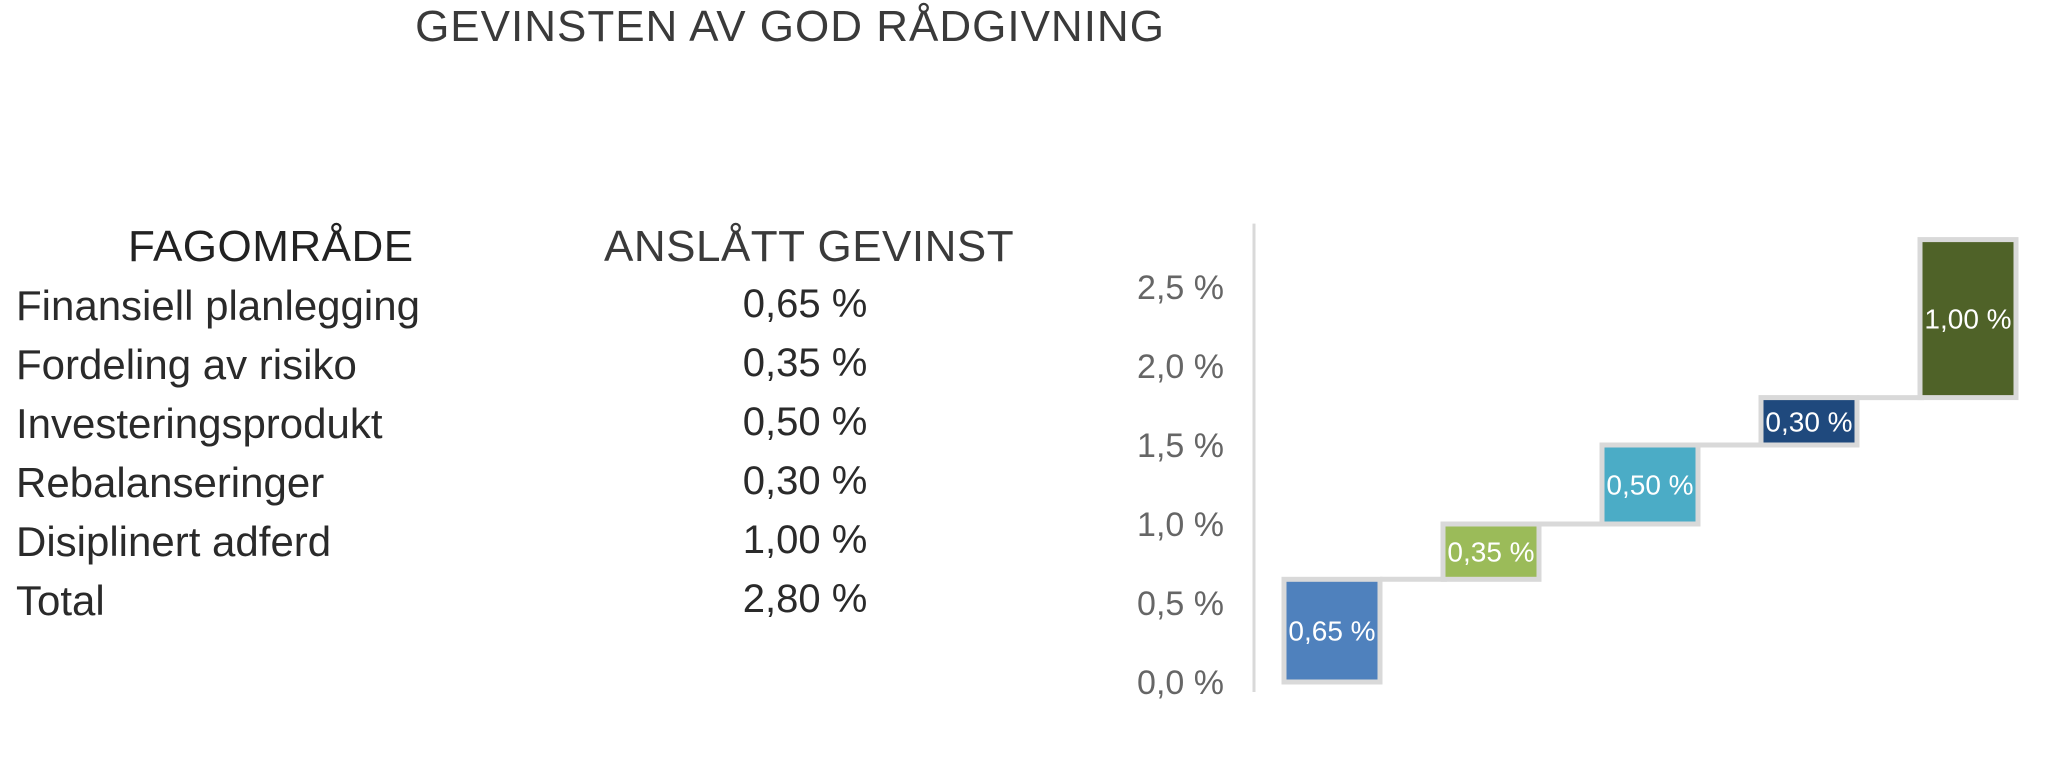  What do you see at coordinates (1180, 683) in the screenshot?
I see `y-tick-label: 0,0 %` at bounding box center [1180, 683].